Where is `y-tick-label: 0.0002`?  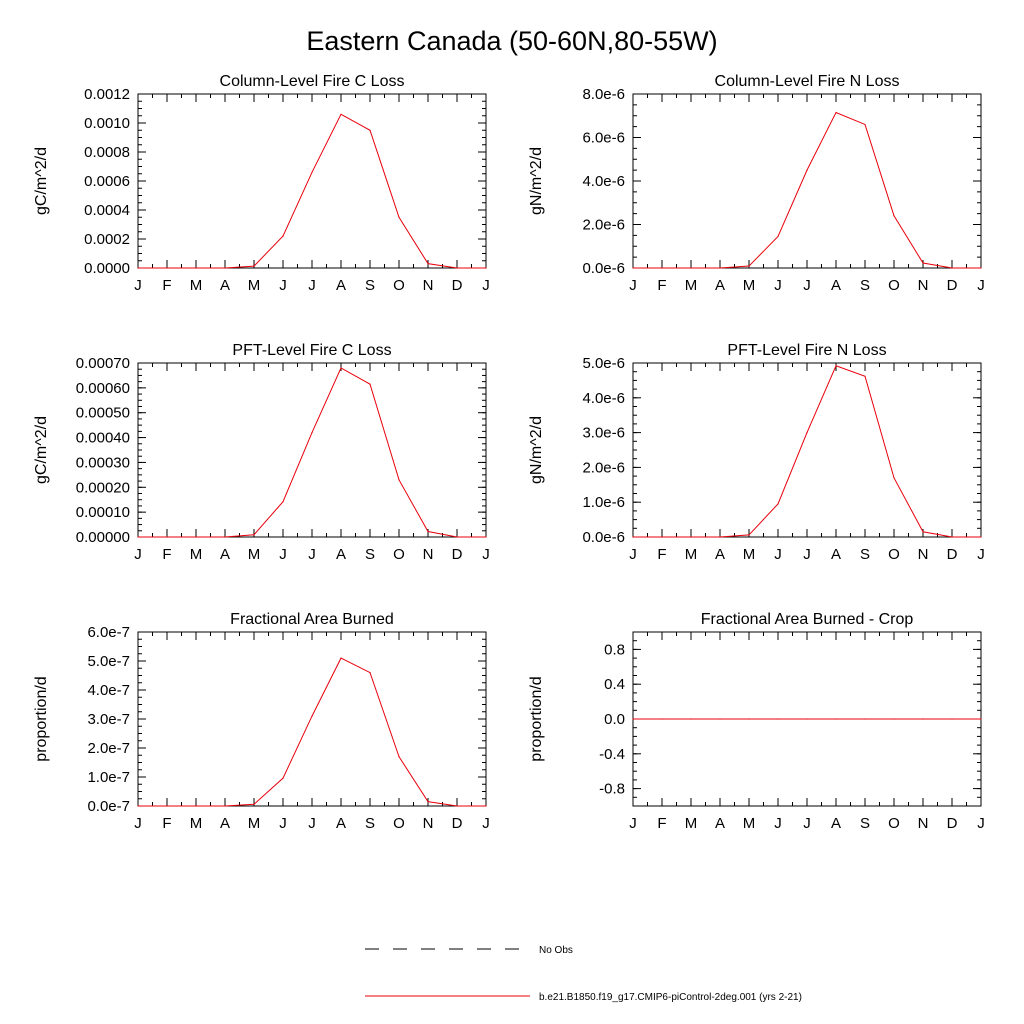 y-tick-label: 0.0002 is located at coordinates (107, 239).